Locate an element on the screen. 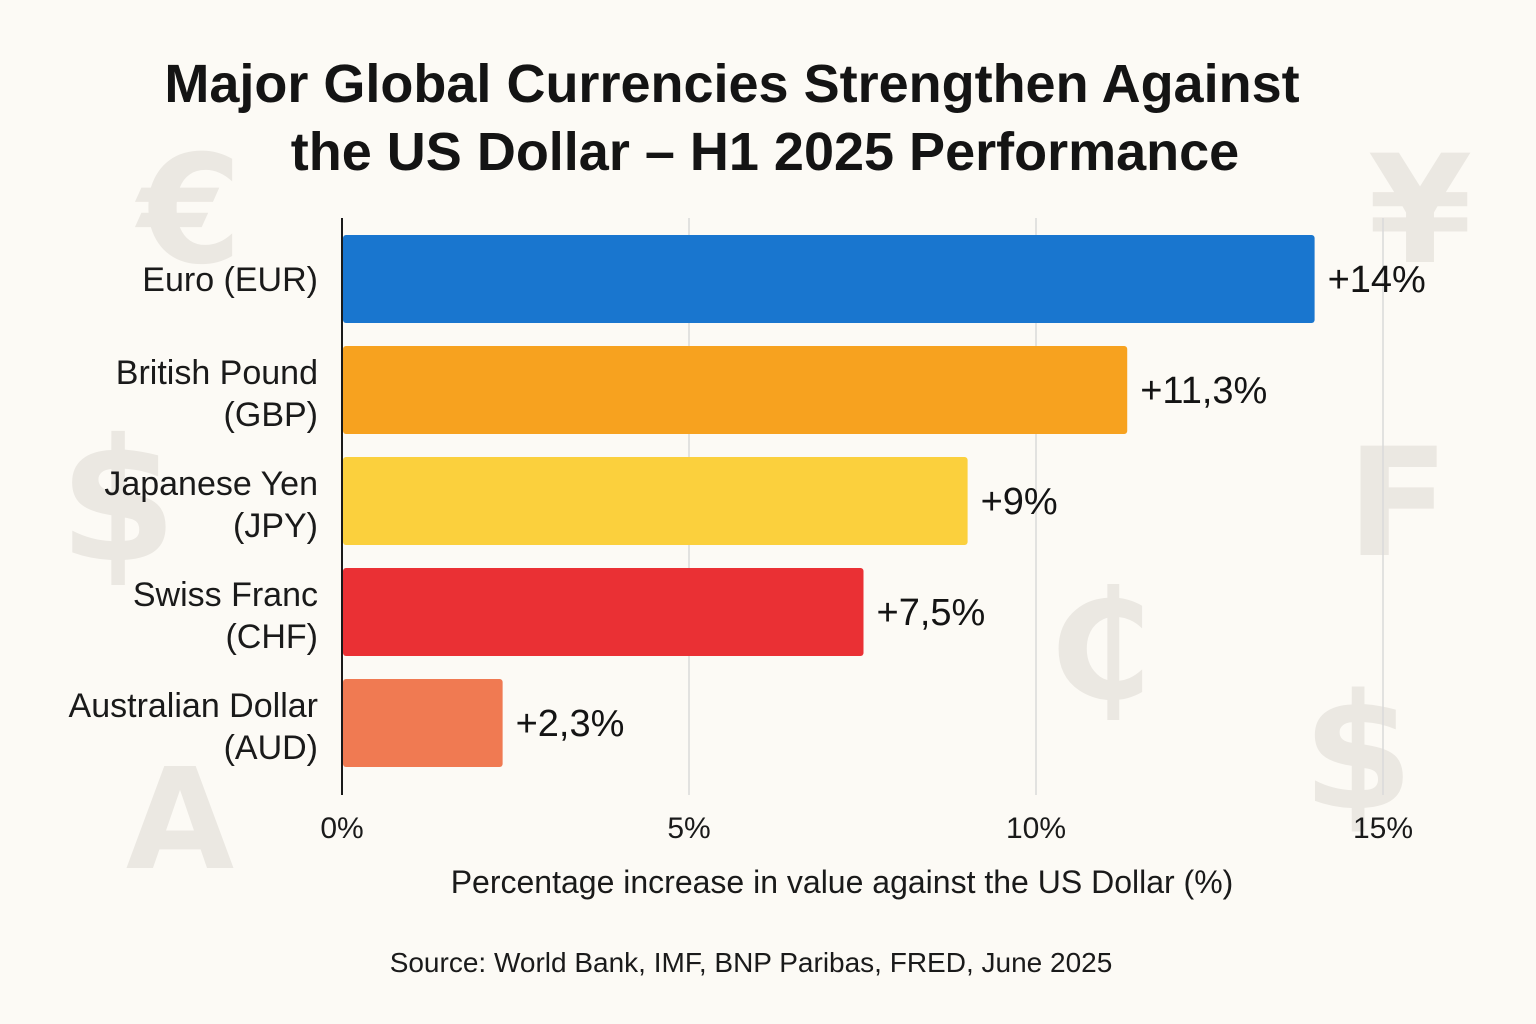 This screenshot has height=1024, width=1536. data-label: +11,3% is located at coordinates (1203, 391).